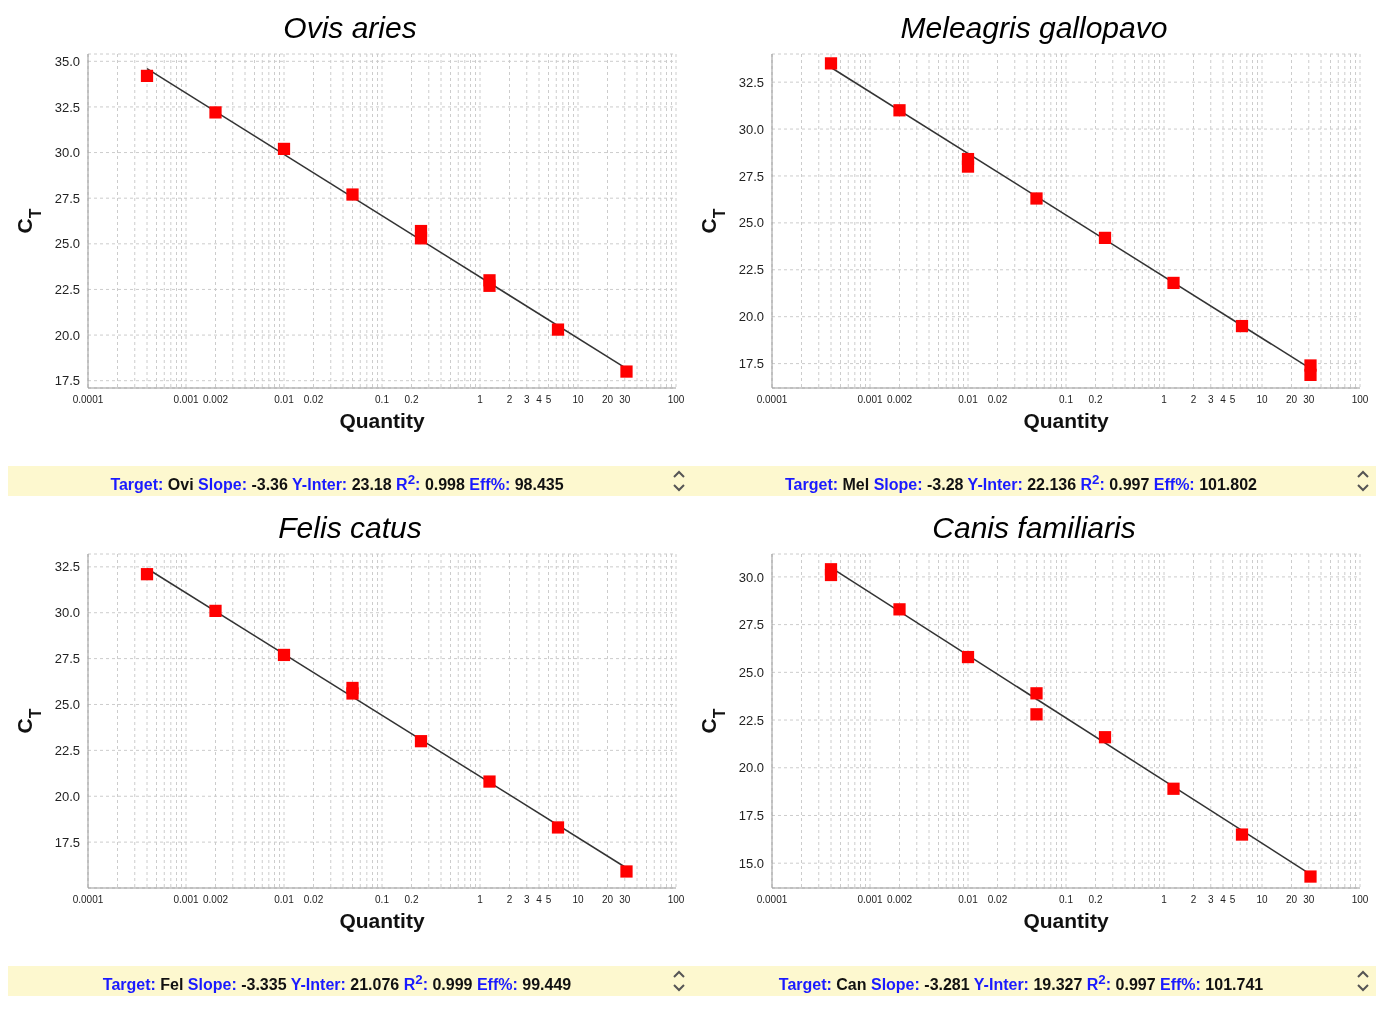 This screenshot has height=1017, width=1384. Describe the element at coordinates (350, 528) in the screenshot. I see `chart-title: Felis catus` at that location.